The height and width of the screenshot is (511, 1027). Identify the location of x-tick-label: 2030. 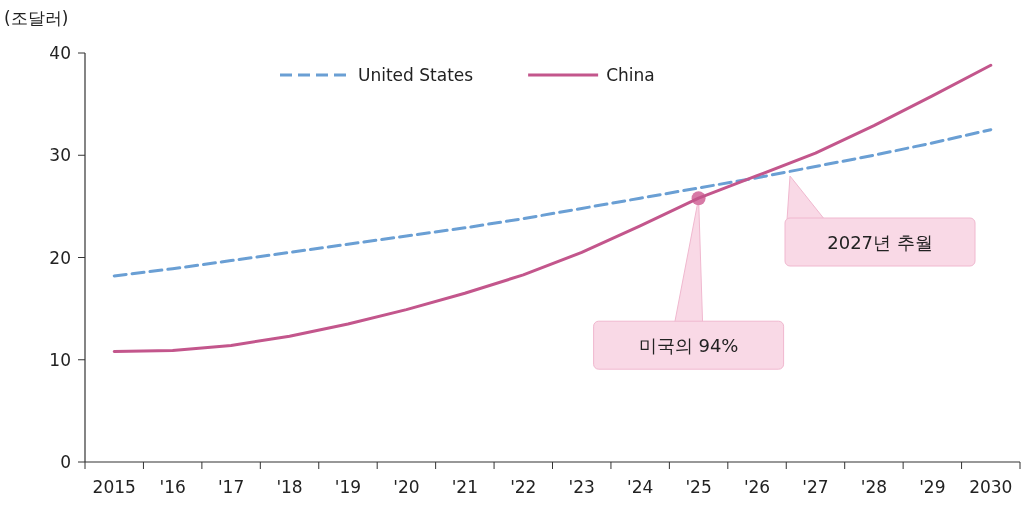
(991, 487).